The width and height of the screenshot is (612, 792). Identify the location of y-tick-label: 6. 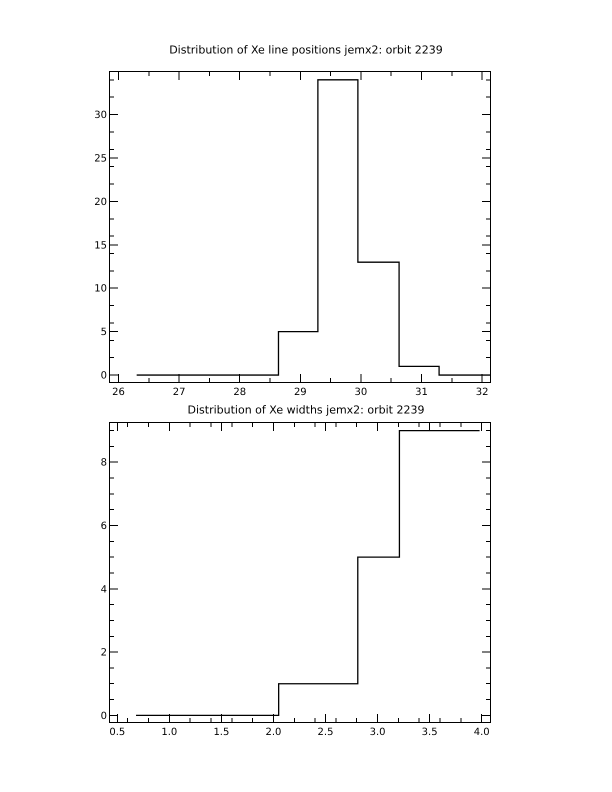
(103, 526).